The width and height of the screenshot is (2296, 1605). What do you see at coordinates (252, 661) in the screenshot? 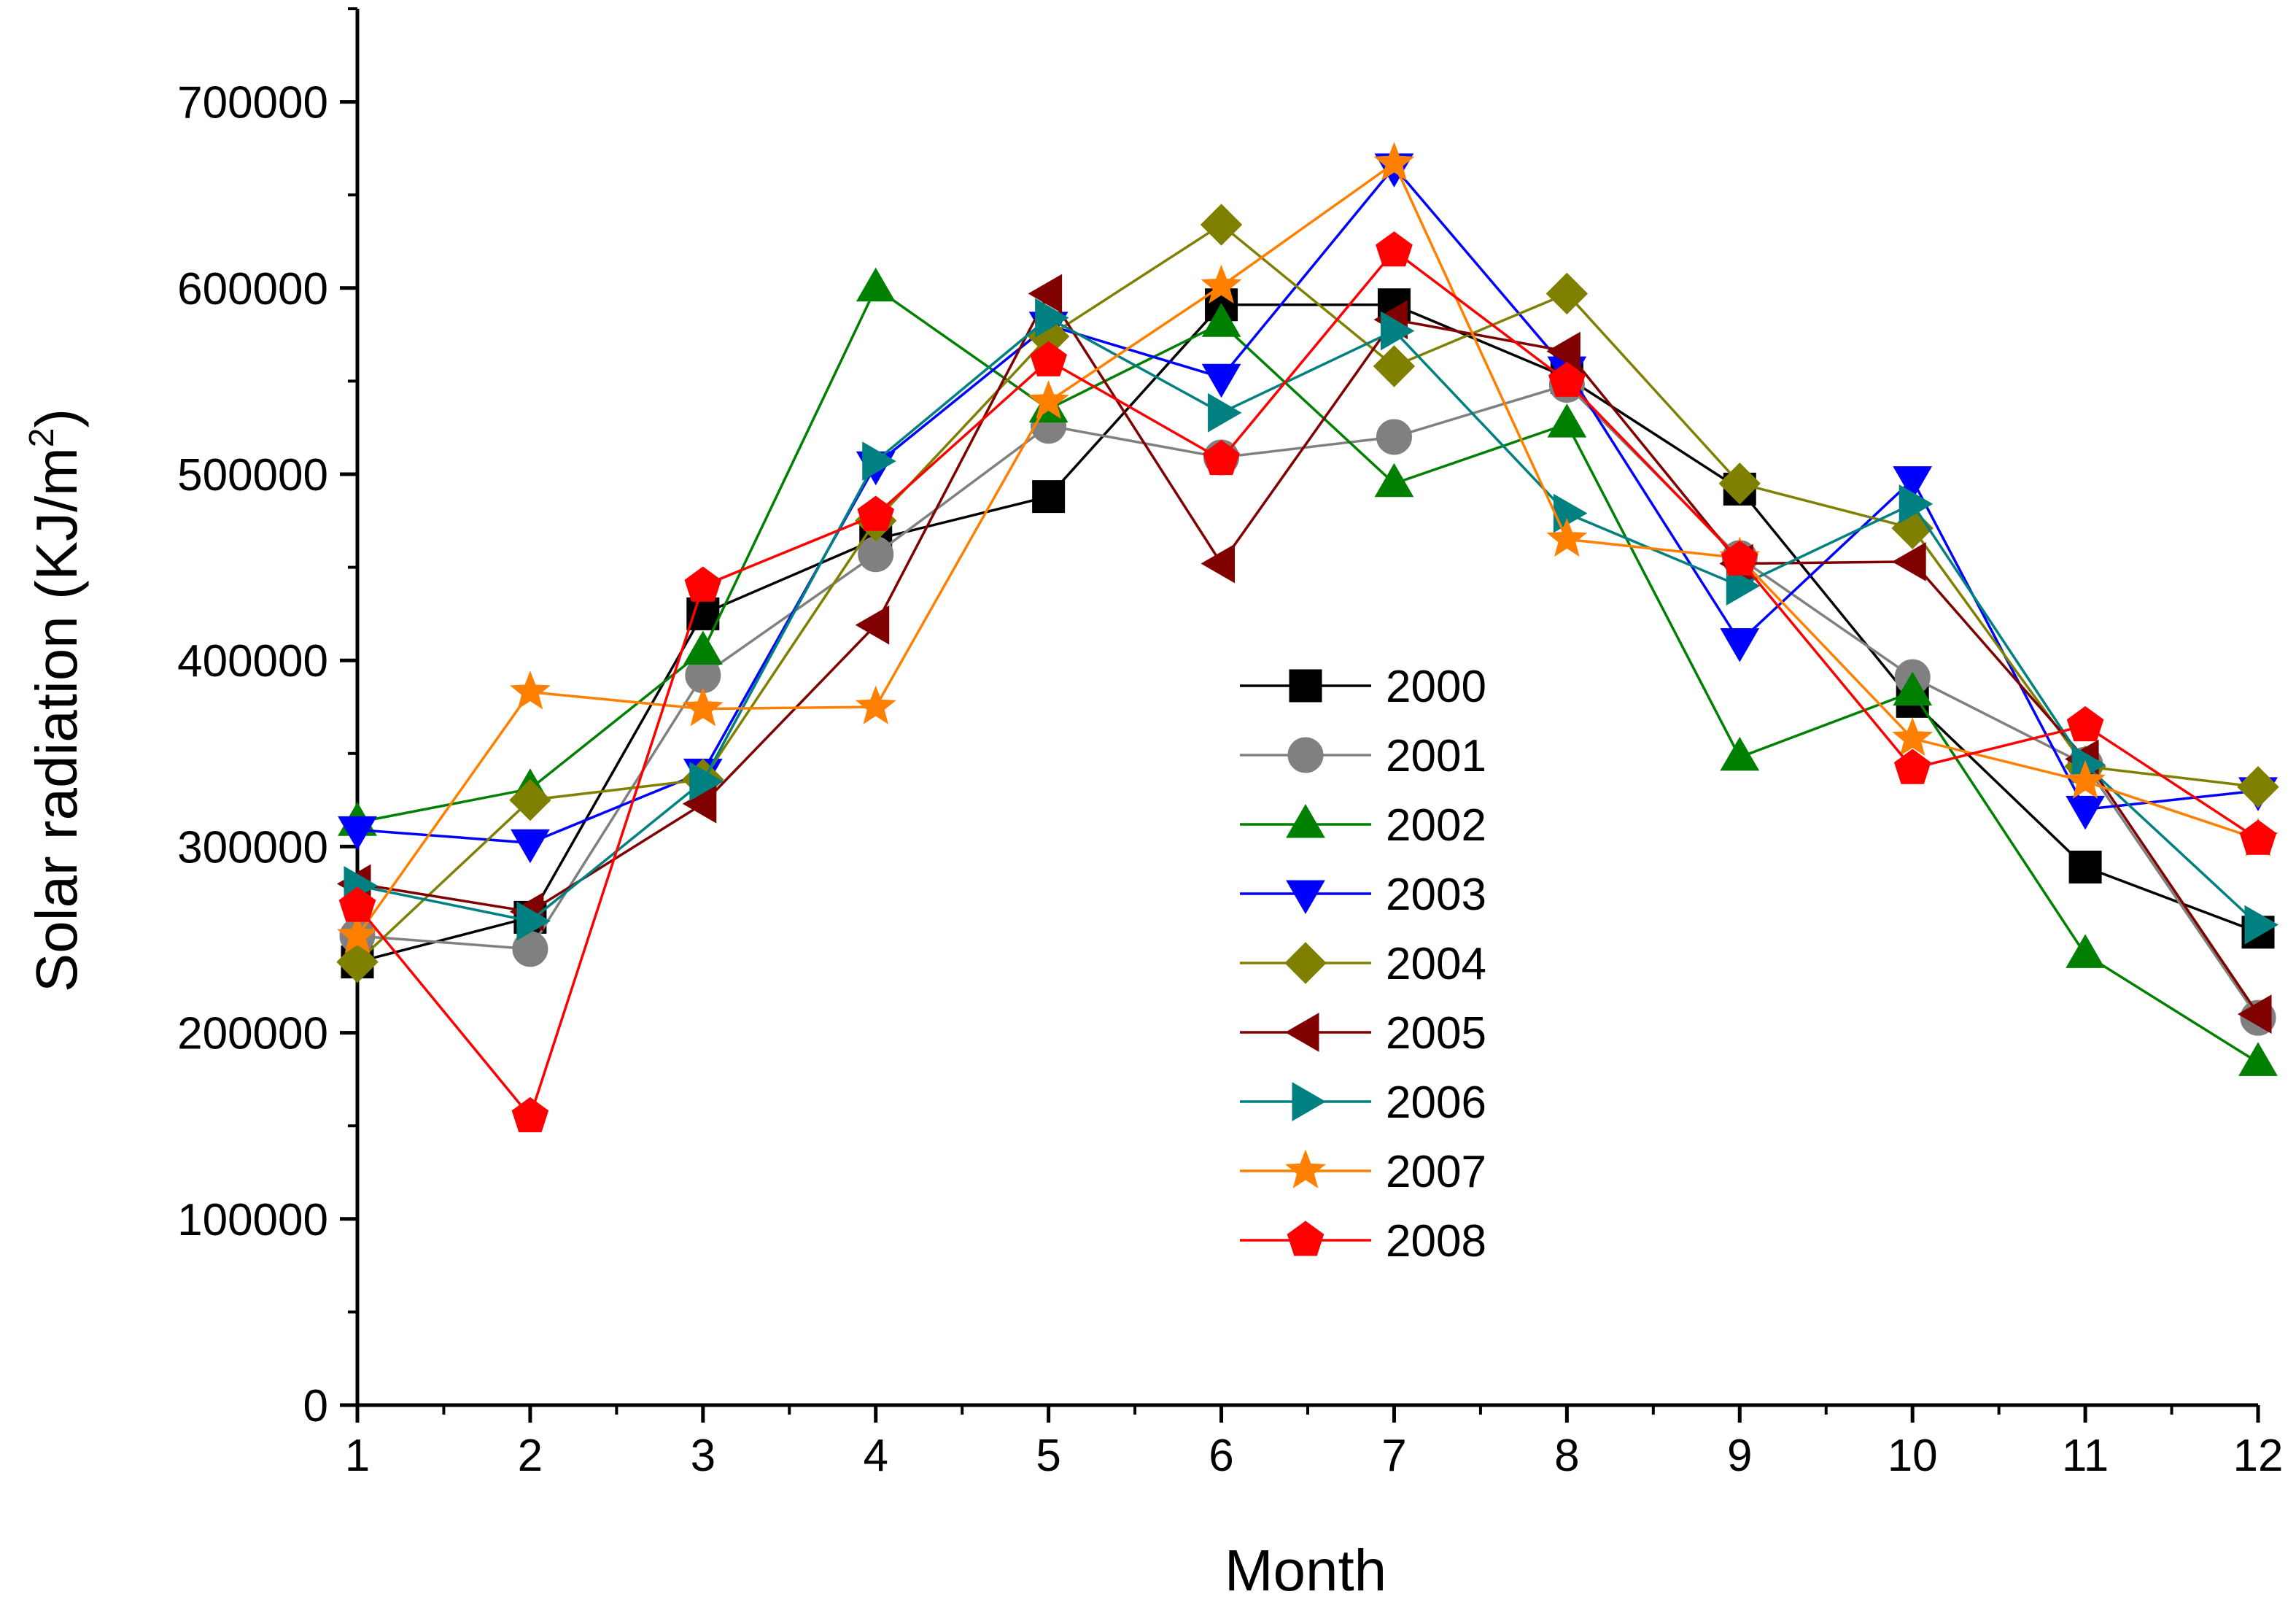
I see `y-tick-label: 400000` at bounding box center [252, 661].